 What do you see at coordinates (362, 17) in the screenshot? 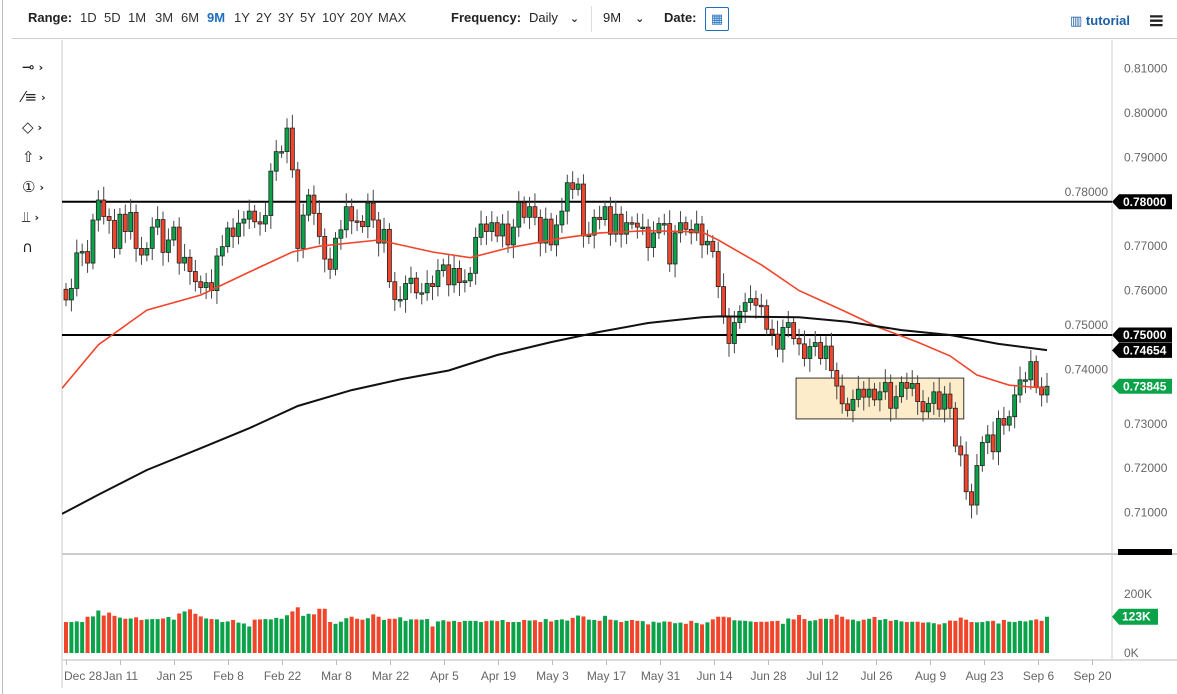
I see `range-button-20y: 20Y` at bounding box center [362, 17].